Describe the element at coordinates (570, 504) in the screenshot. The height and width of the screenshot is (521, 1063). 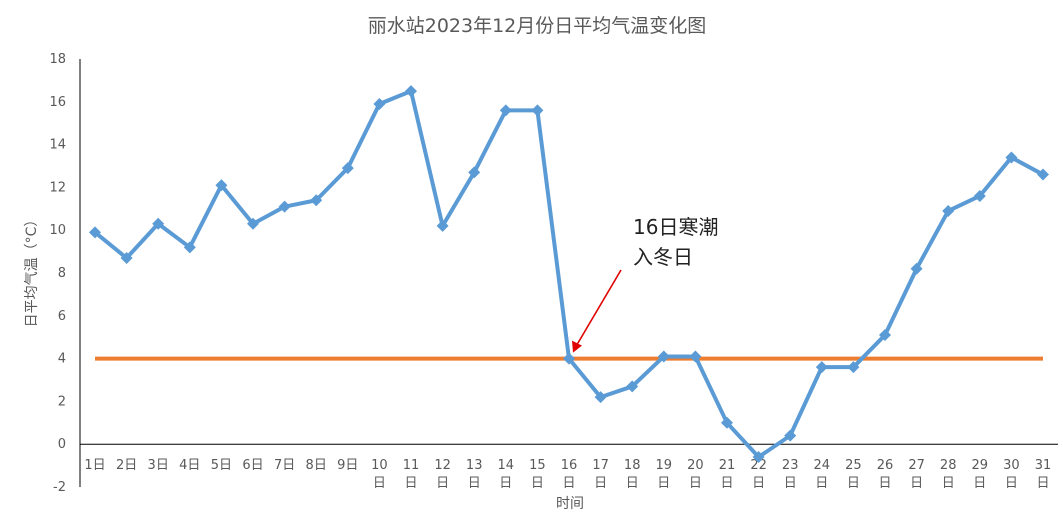
I see `x-axis-title: 时间` at that location.